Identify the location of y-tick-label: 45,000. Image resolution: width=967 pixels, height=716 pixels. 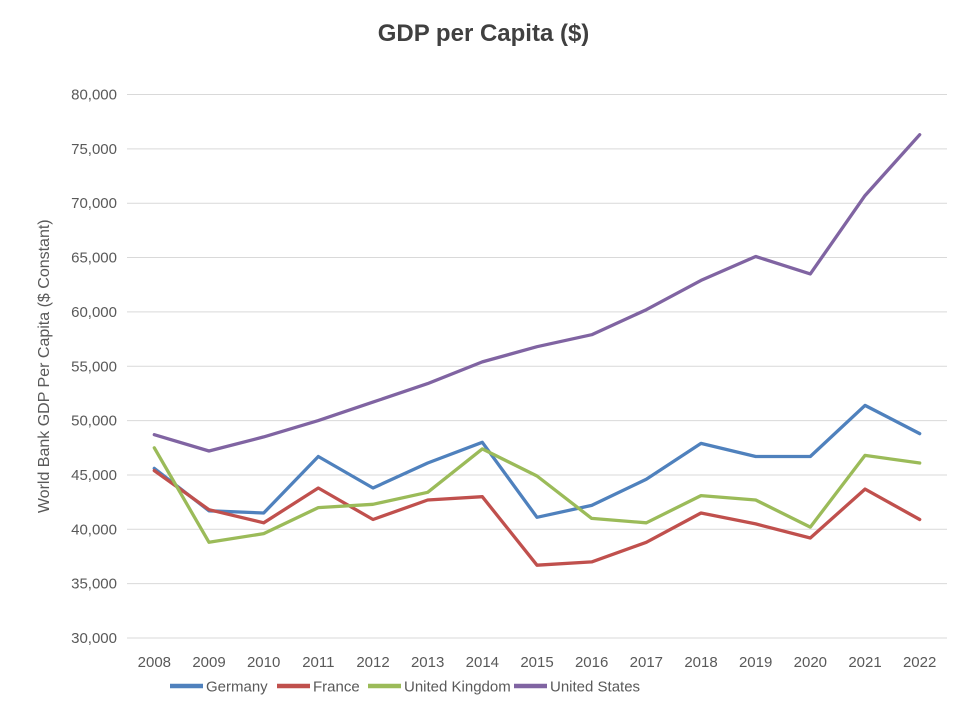
(94, 475).